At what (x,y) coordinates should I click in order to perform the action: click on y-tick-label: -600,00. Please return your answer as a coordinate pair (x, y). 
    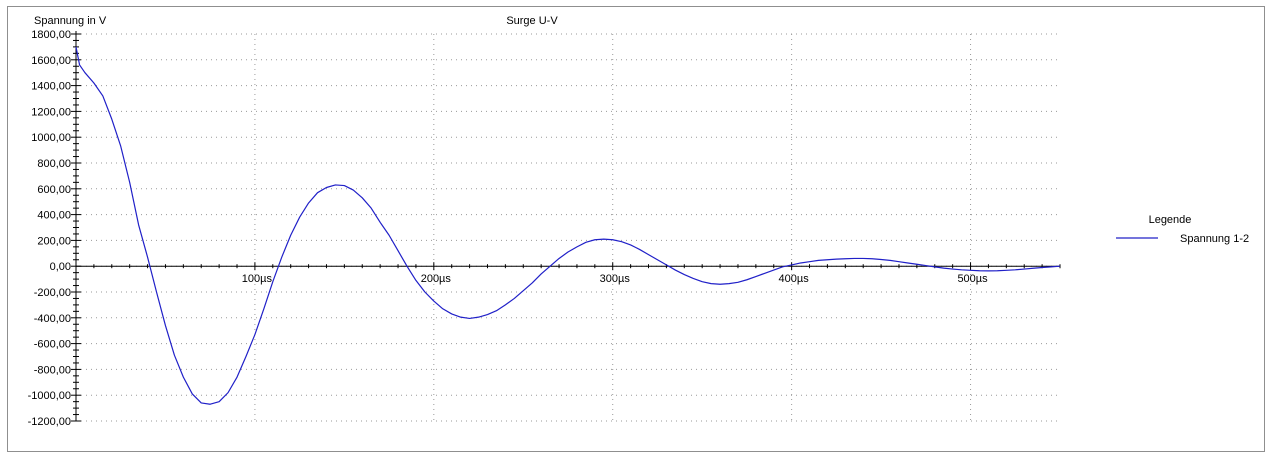
    Looking at the image, I should click on (52, 345).